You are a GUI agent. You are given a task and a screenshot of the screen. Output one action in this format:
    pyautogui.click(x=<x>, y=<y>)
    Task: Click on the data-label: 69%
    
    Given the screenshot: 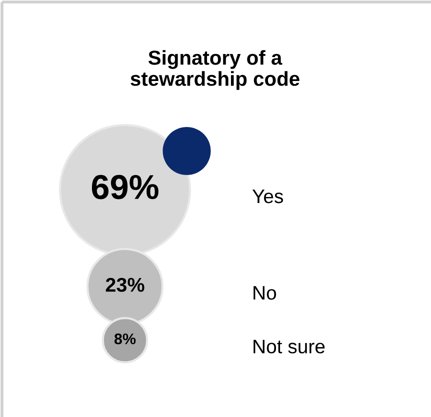 What is the action you would take?
    pyautogui.click(x=125, y=187)
    